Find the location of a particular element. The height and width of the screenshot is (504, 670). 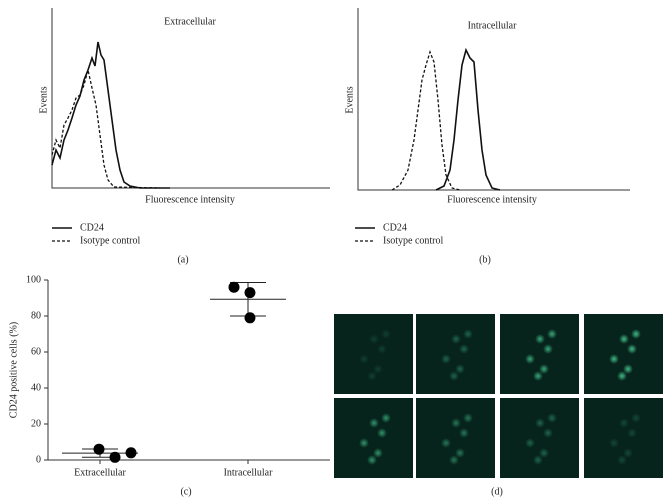

y-tick-label: 100 is located at coordinates (33, 279).